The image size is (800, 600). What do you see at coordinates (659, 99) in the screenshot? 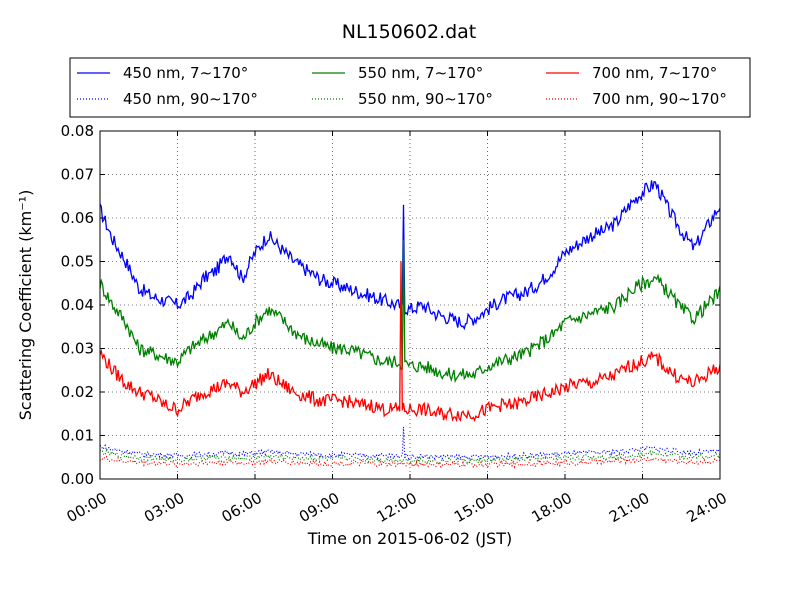
I see `legend-label: 700 nm, 90∼170°` at bounding box center [659, 99].